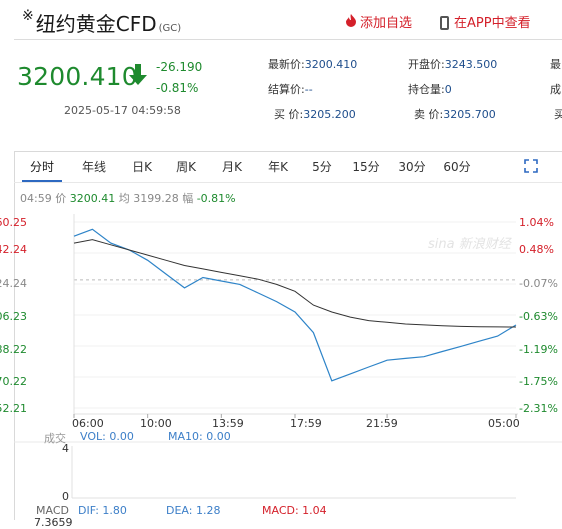 Image resolution: width=562 pixels, height=529 pixels. Describe the element at coordinates (430, 89) in the screenshot. I see `quote-field-open-interest: 持仓量:0` at that location.